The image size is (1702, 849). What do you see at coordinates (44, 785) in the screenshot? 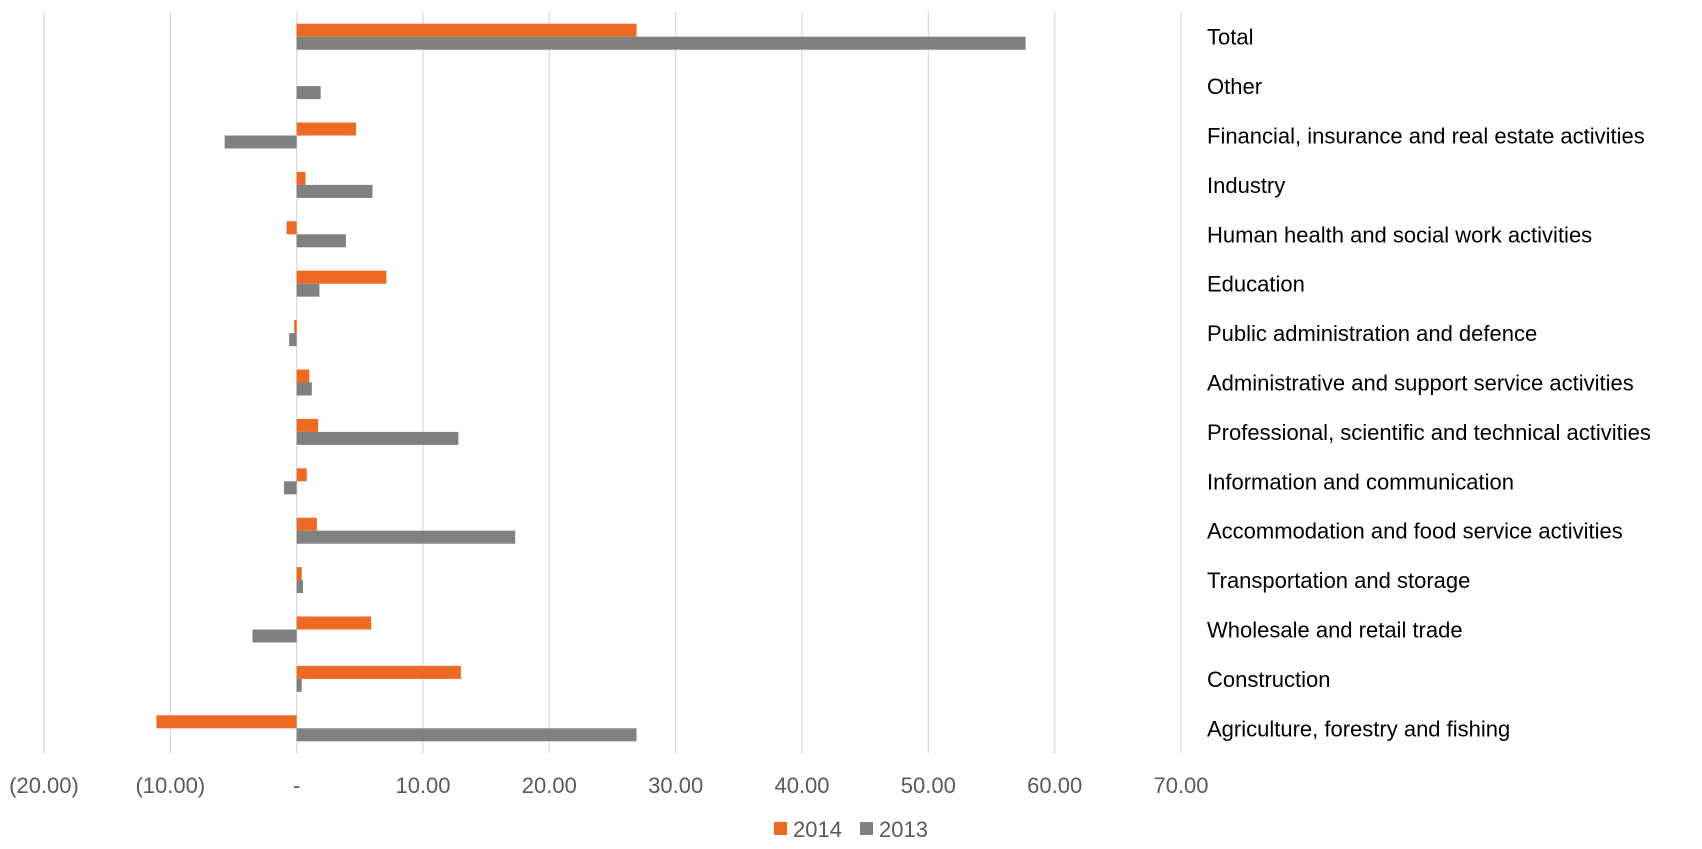
I see `x-tick-label: (20.00)` at bounding box center [44, 785].